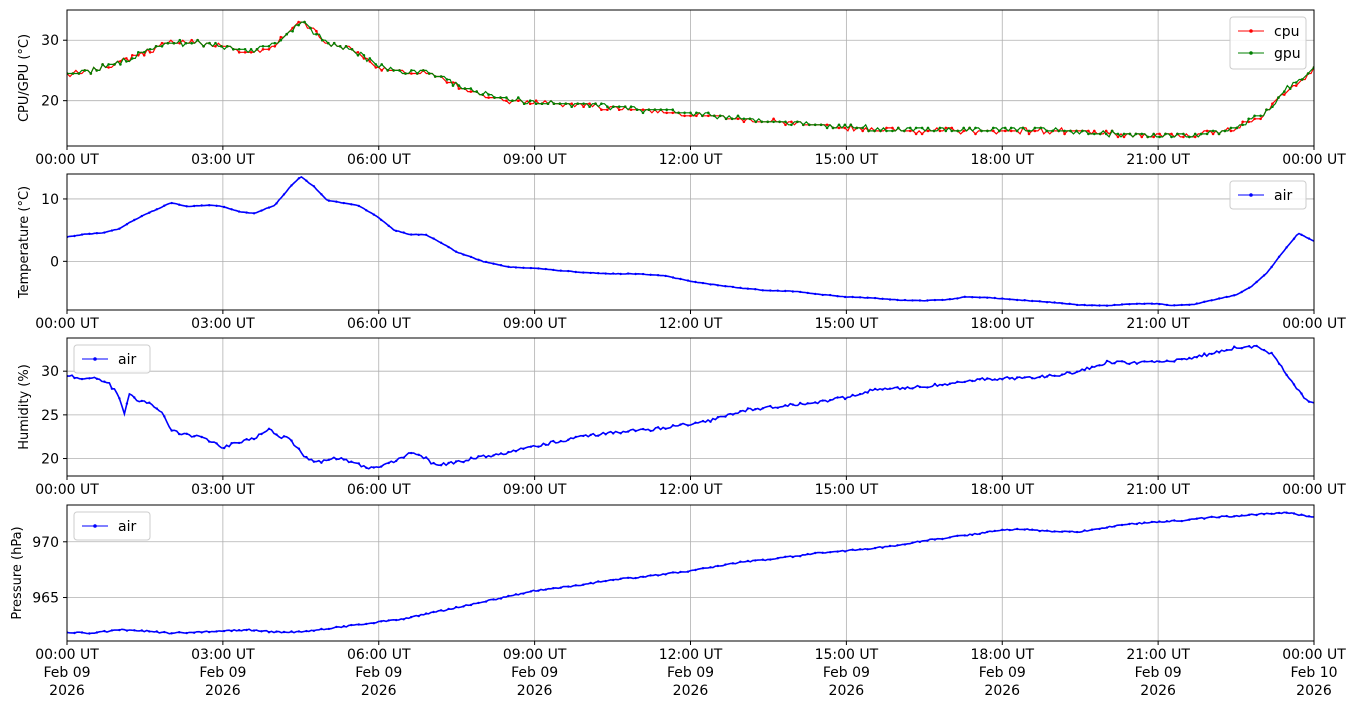  Describe the element at coordinates (535, 490) in the screenshot. I see `x-tick-label: 09:00 UT` at that location.